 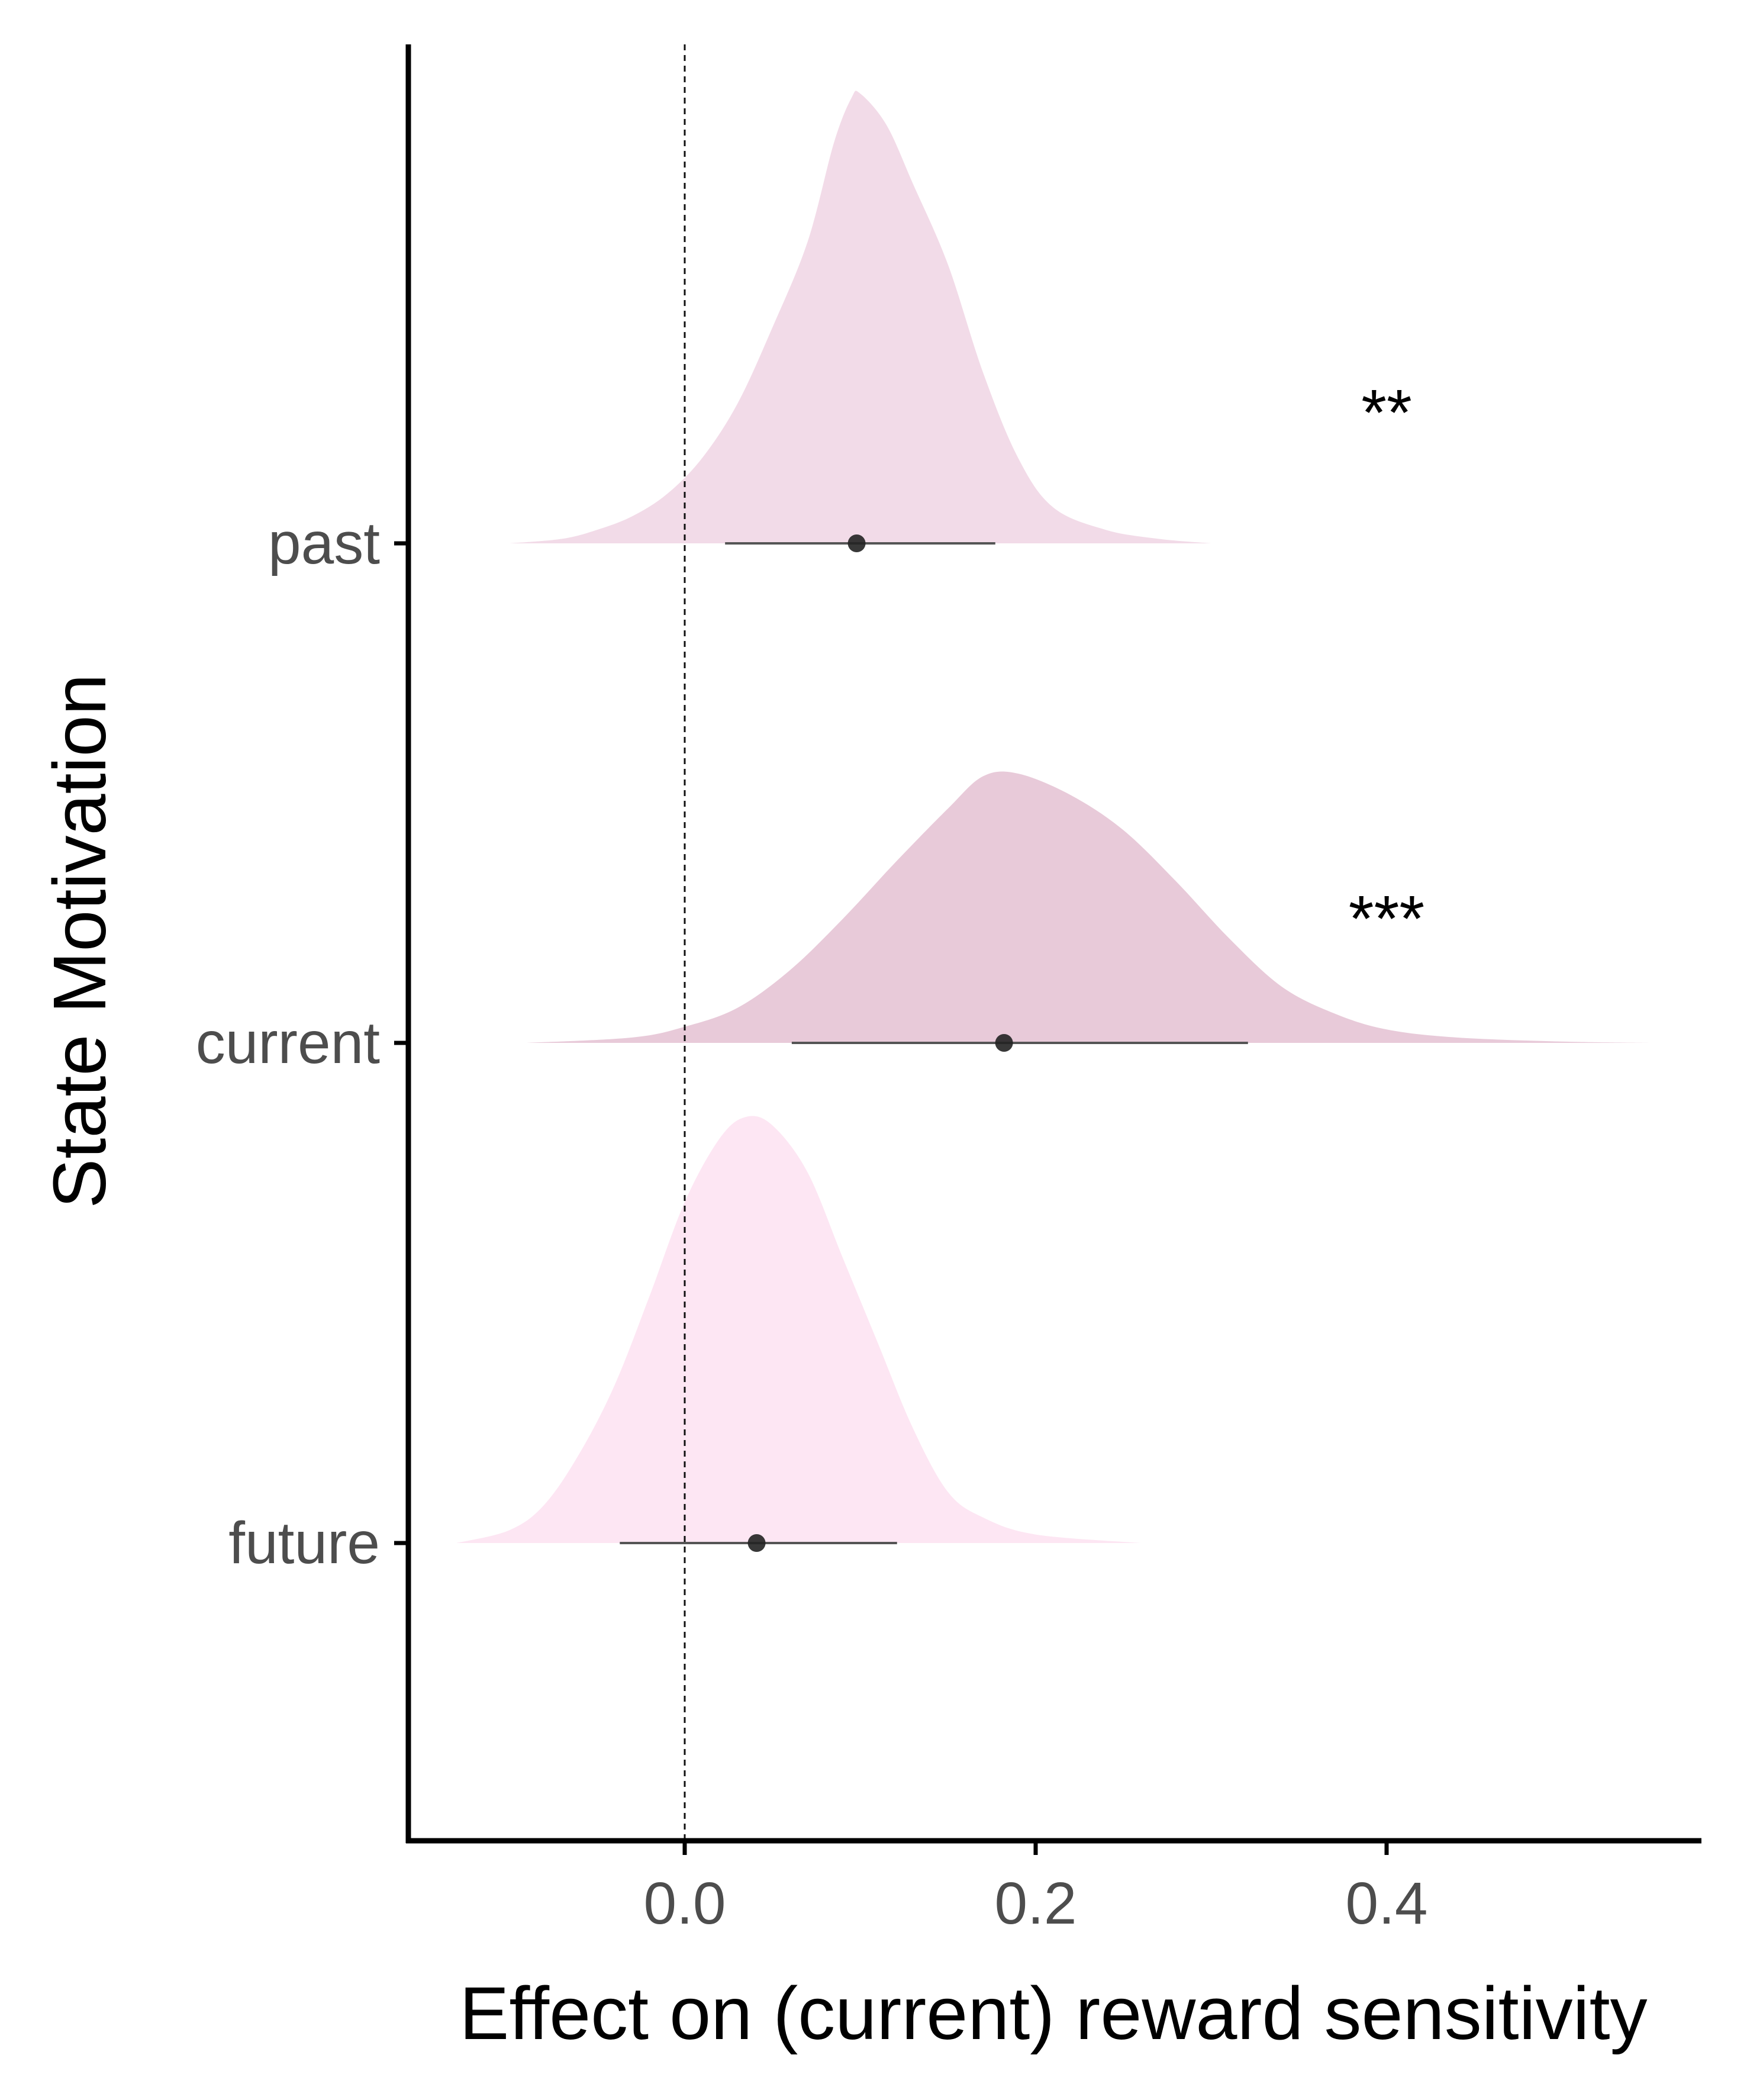 What do you see at coordinates (756, 1543) in the screenshot?
I see `median-point-future` at bounding box center [756, 1543].